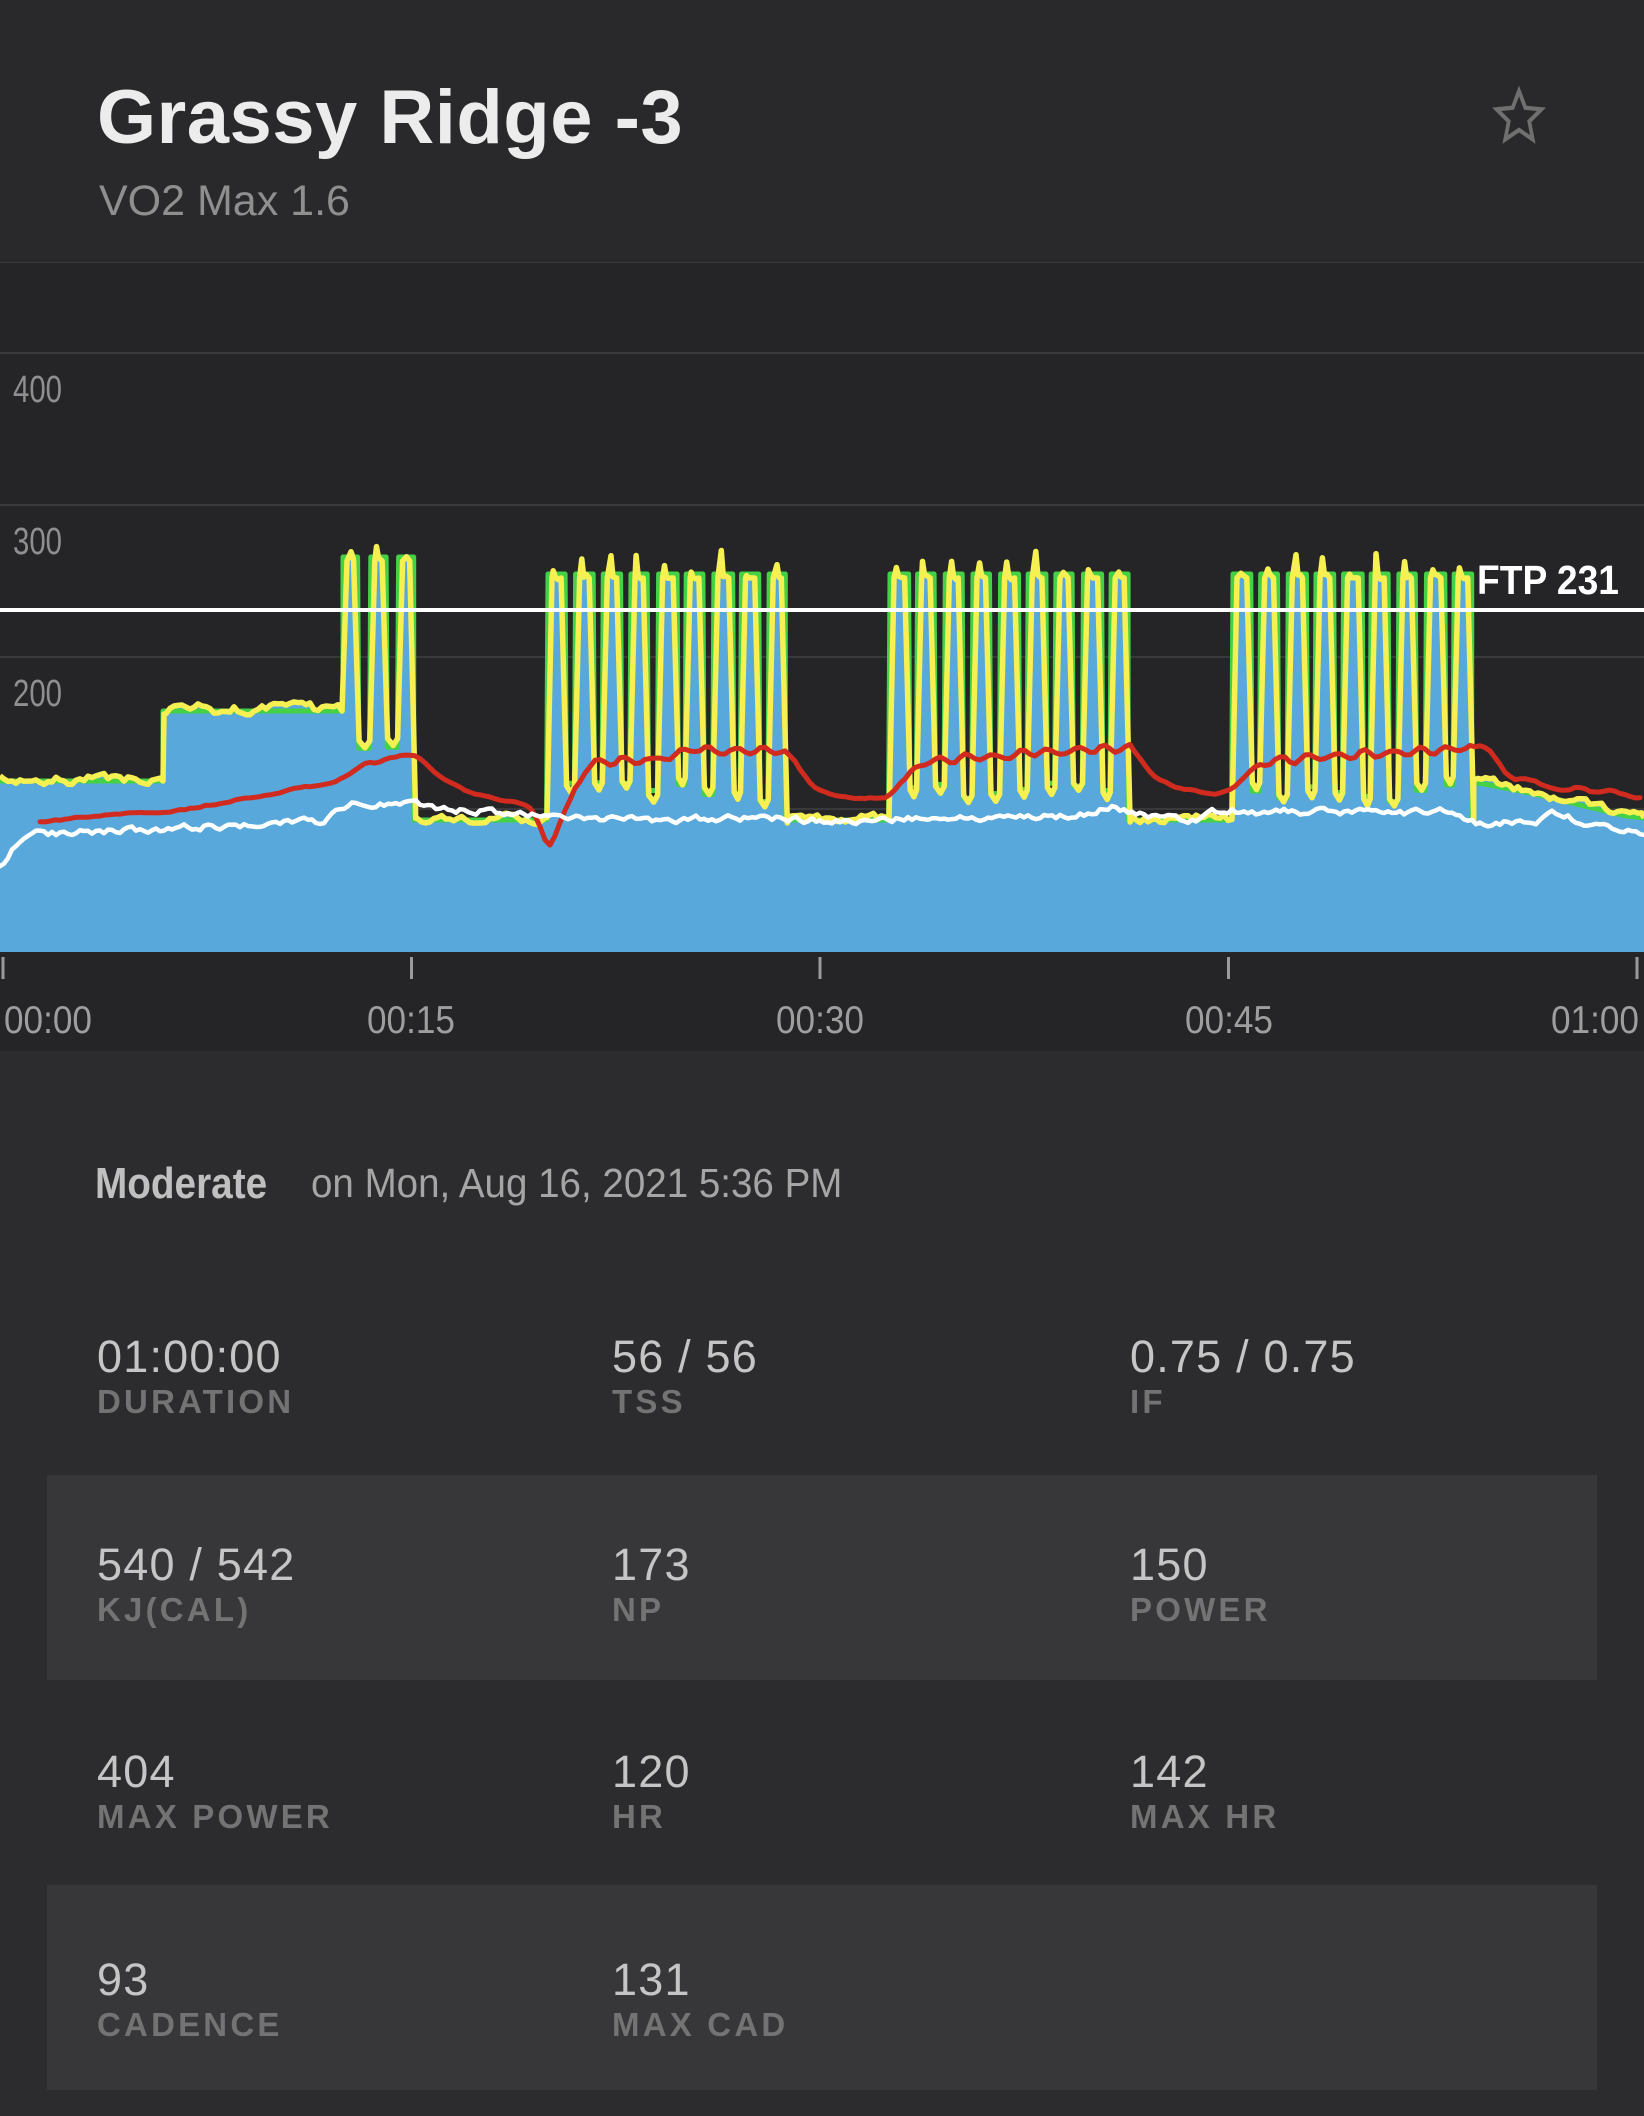 This screenshot has height=2116, width=1644. I want to click on svg-text: 00:15, so click(411, 1020).